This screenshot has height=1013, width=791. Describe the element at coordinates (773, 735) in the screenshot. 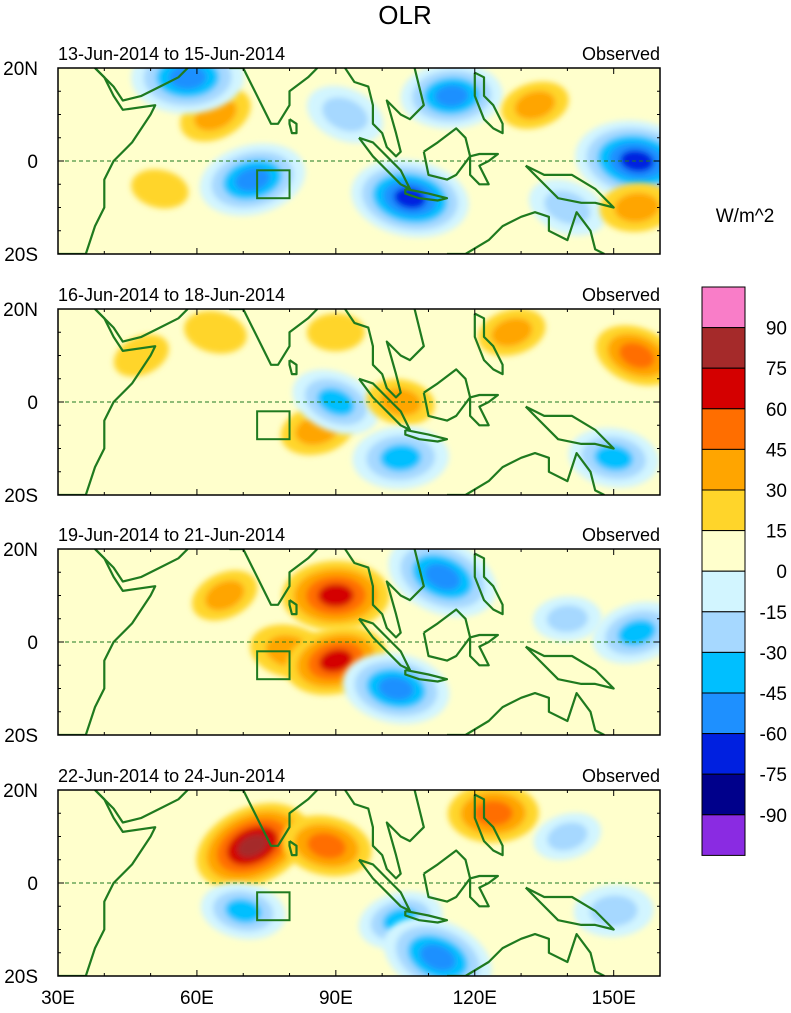

I see `colorbar-label: -60` at that location.